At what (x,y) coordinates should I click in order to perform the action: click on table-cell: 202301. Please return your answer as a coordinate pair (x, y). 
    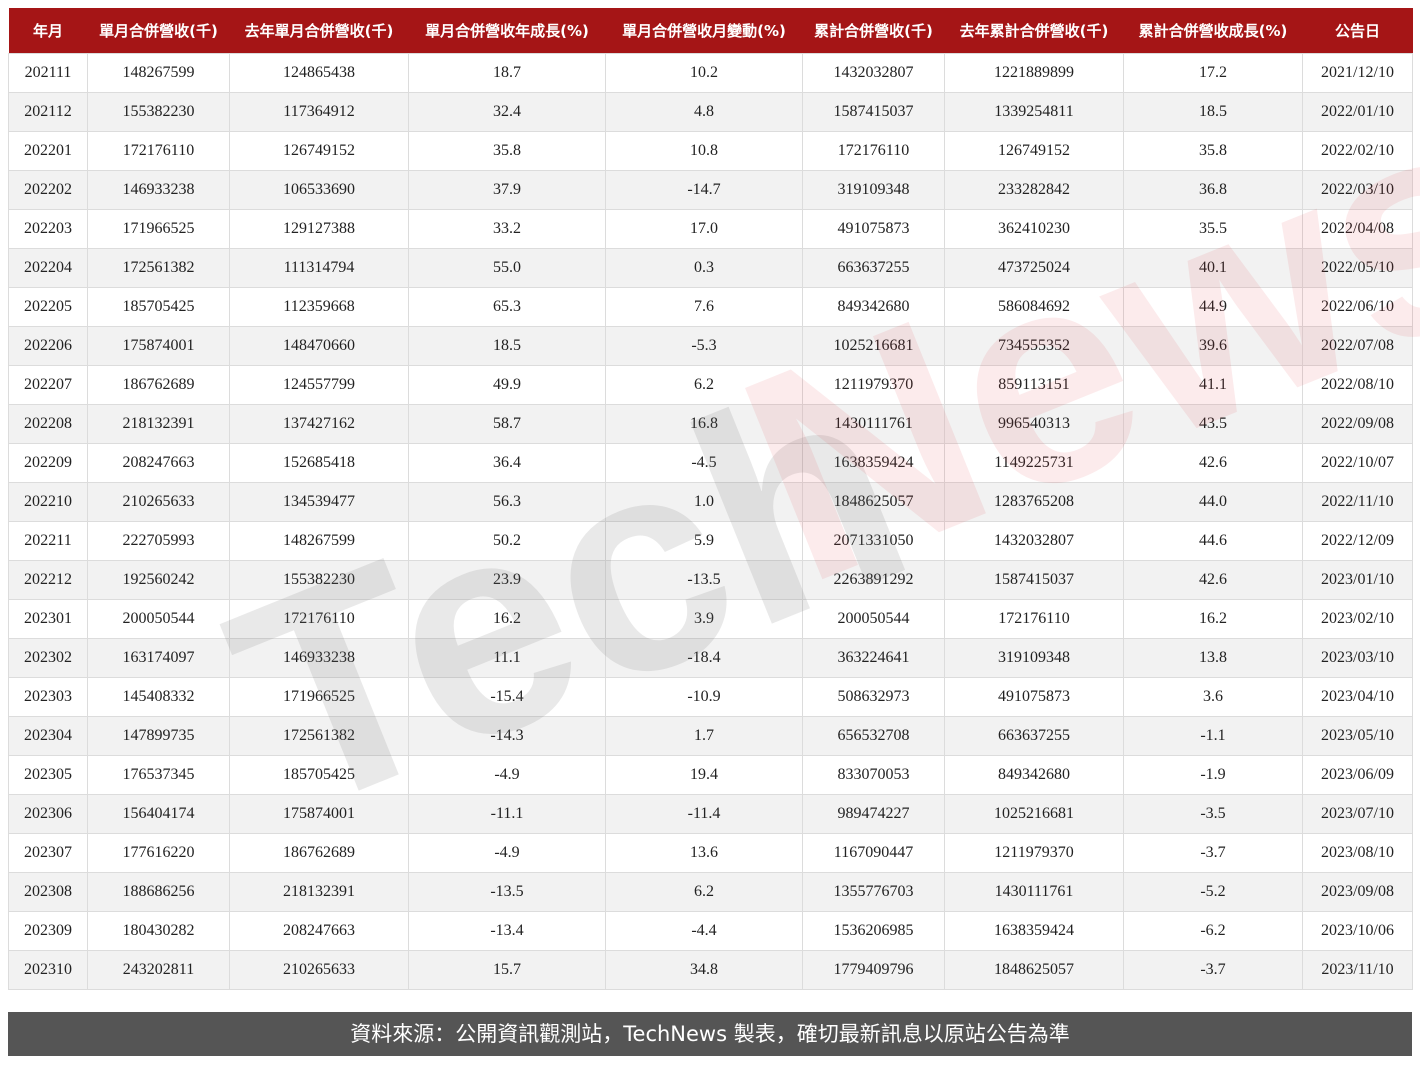
    Looking at the image, I should click on (48, 619).